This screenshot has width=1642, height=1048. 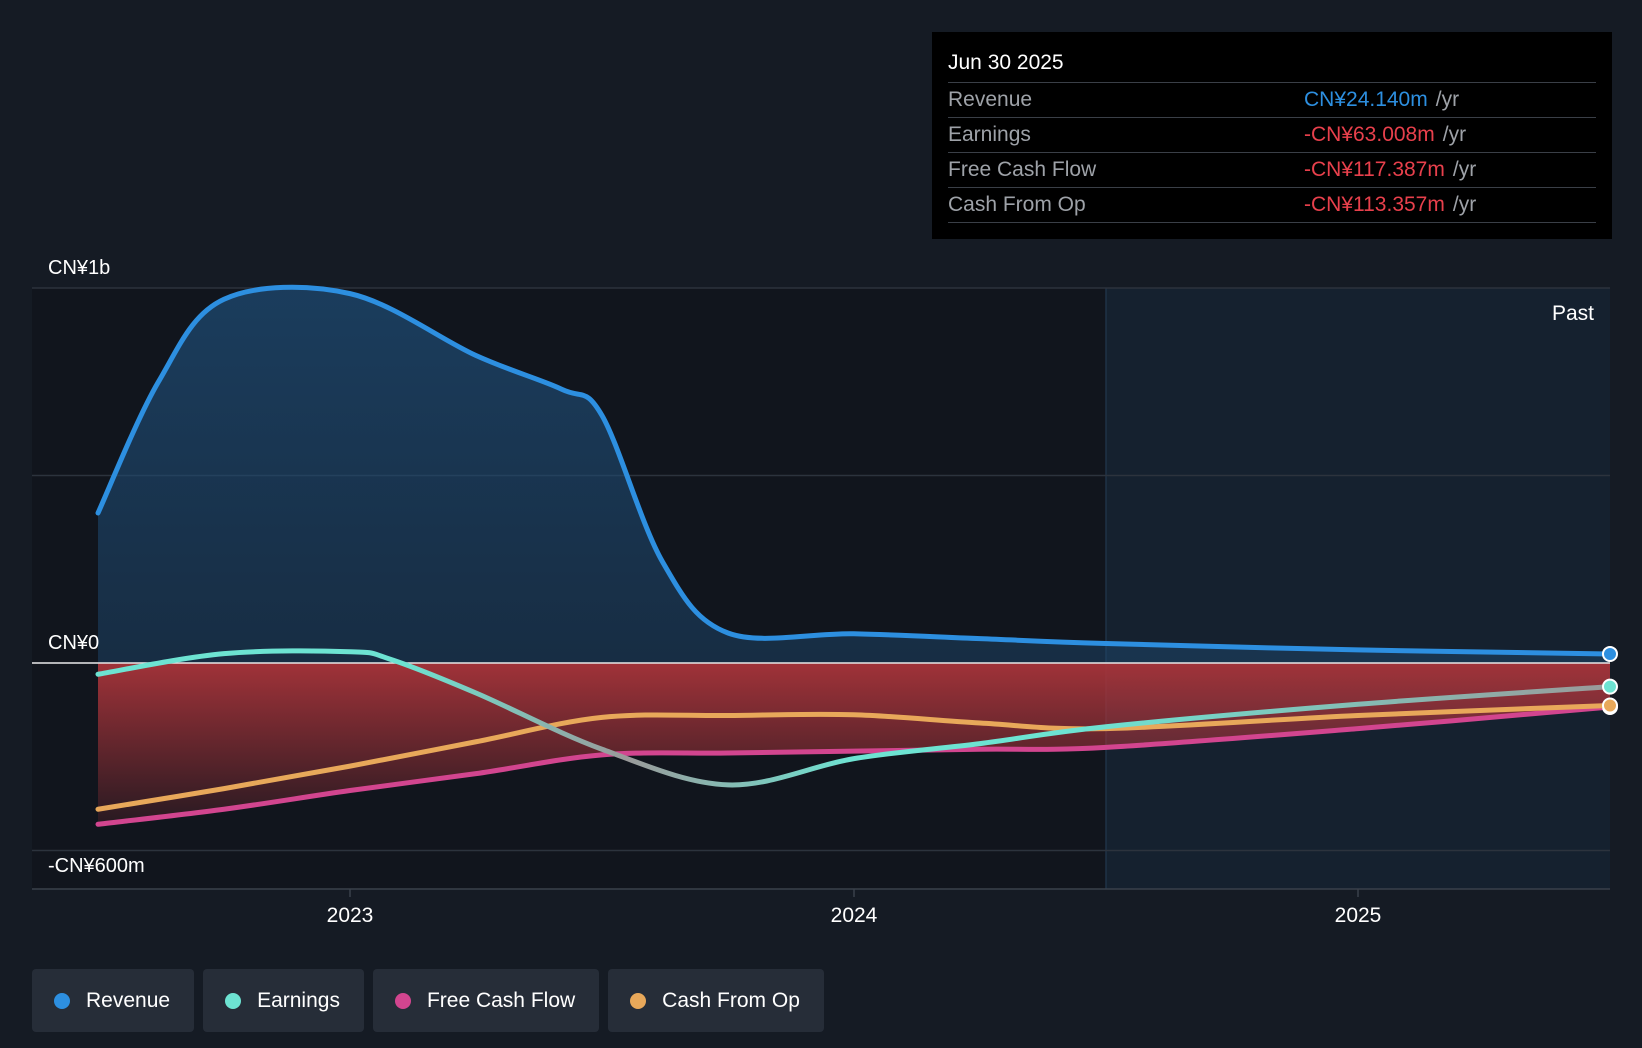 What do you see at coordinates (1610, 686) in the screenshot?
I see `end-point-earnings` at bounding box center [1610, 686].